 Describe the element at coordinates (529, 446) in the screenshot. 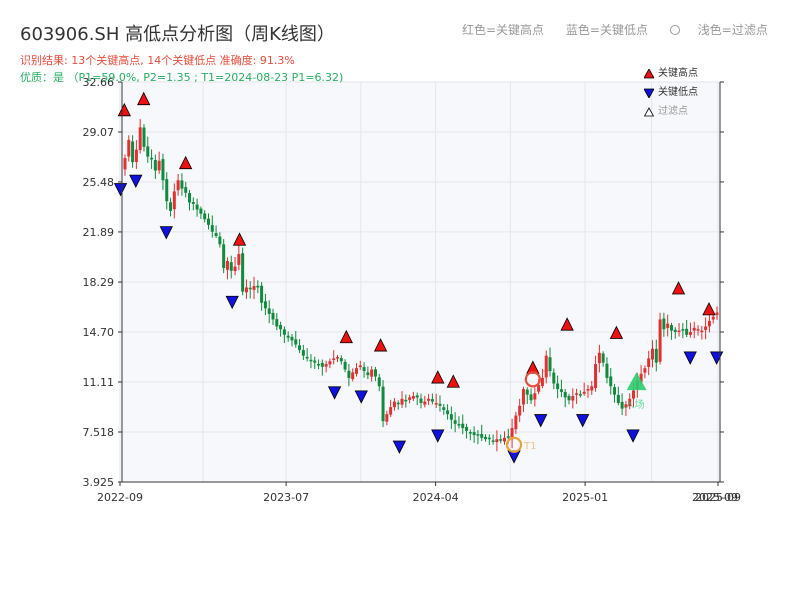

I see `trough-label: T1` at that location.